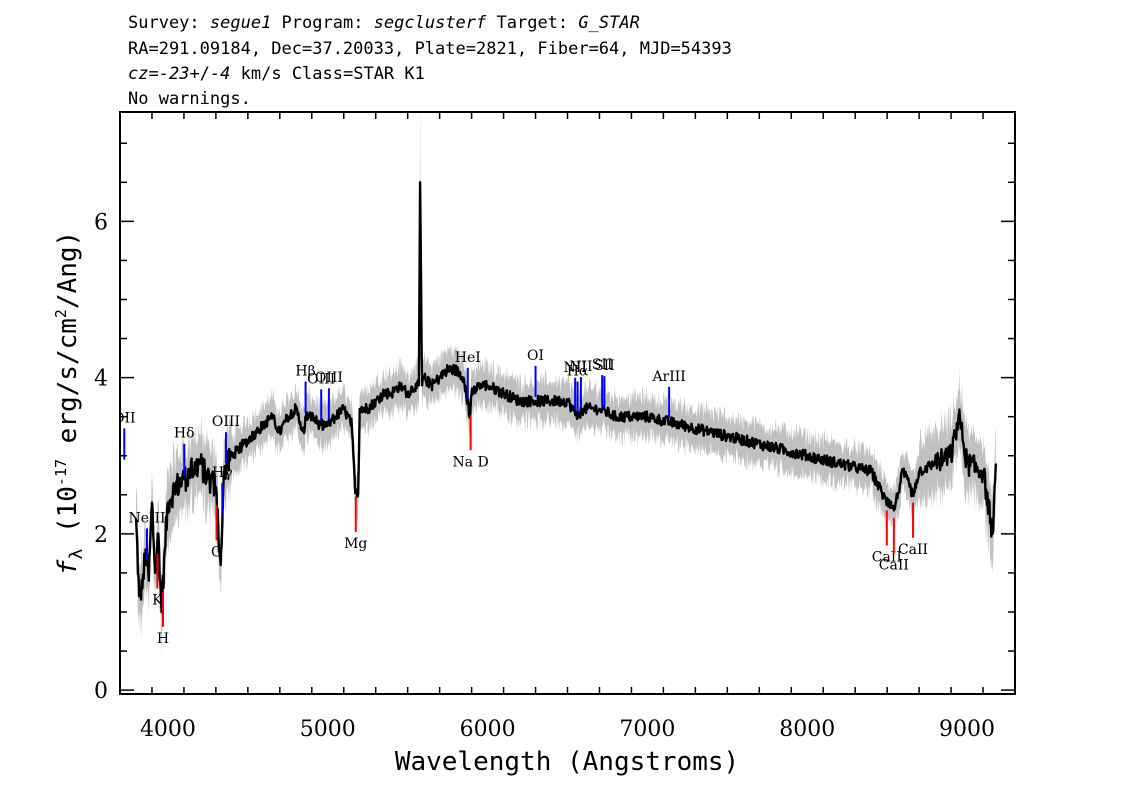  What do you see at coordinates (328, 729) in the screenshot?
I see `x-tick-label: 5000` at bounding box center [328, 729].